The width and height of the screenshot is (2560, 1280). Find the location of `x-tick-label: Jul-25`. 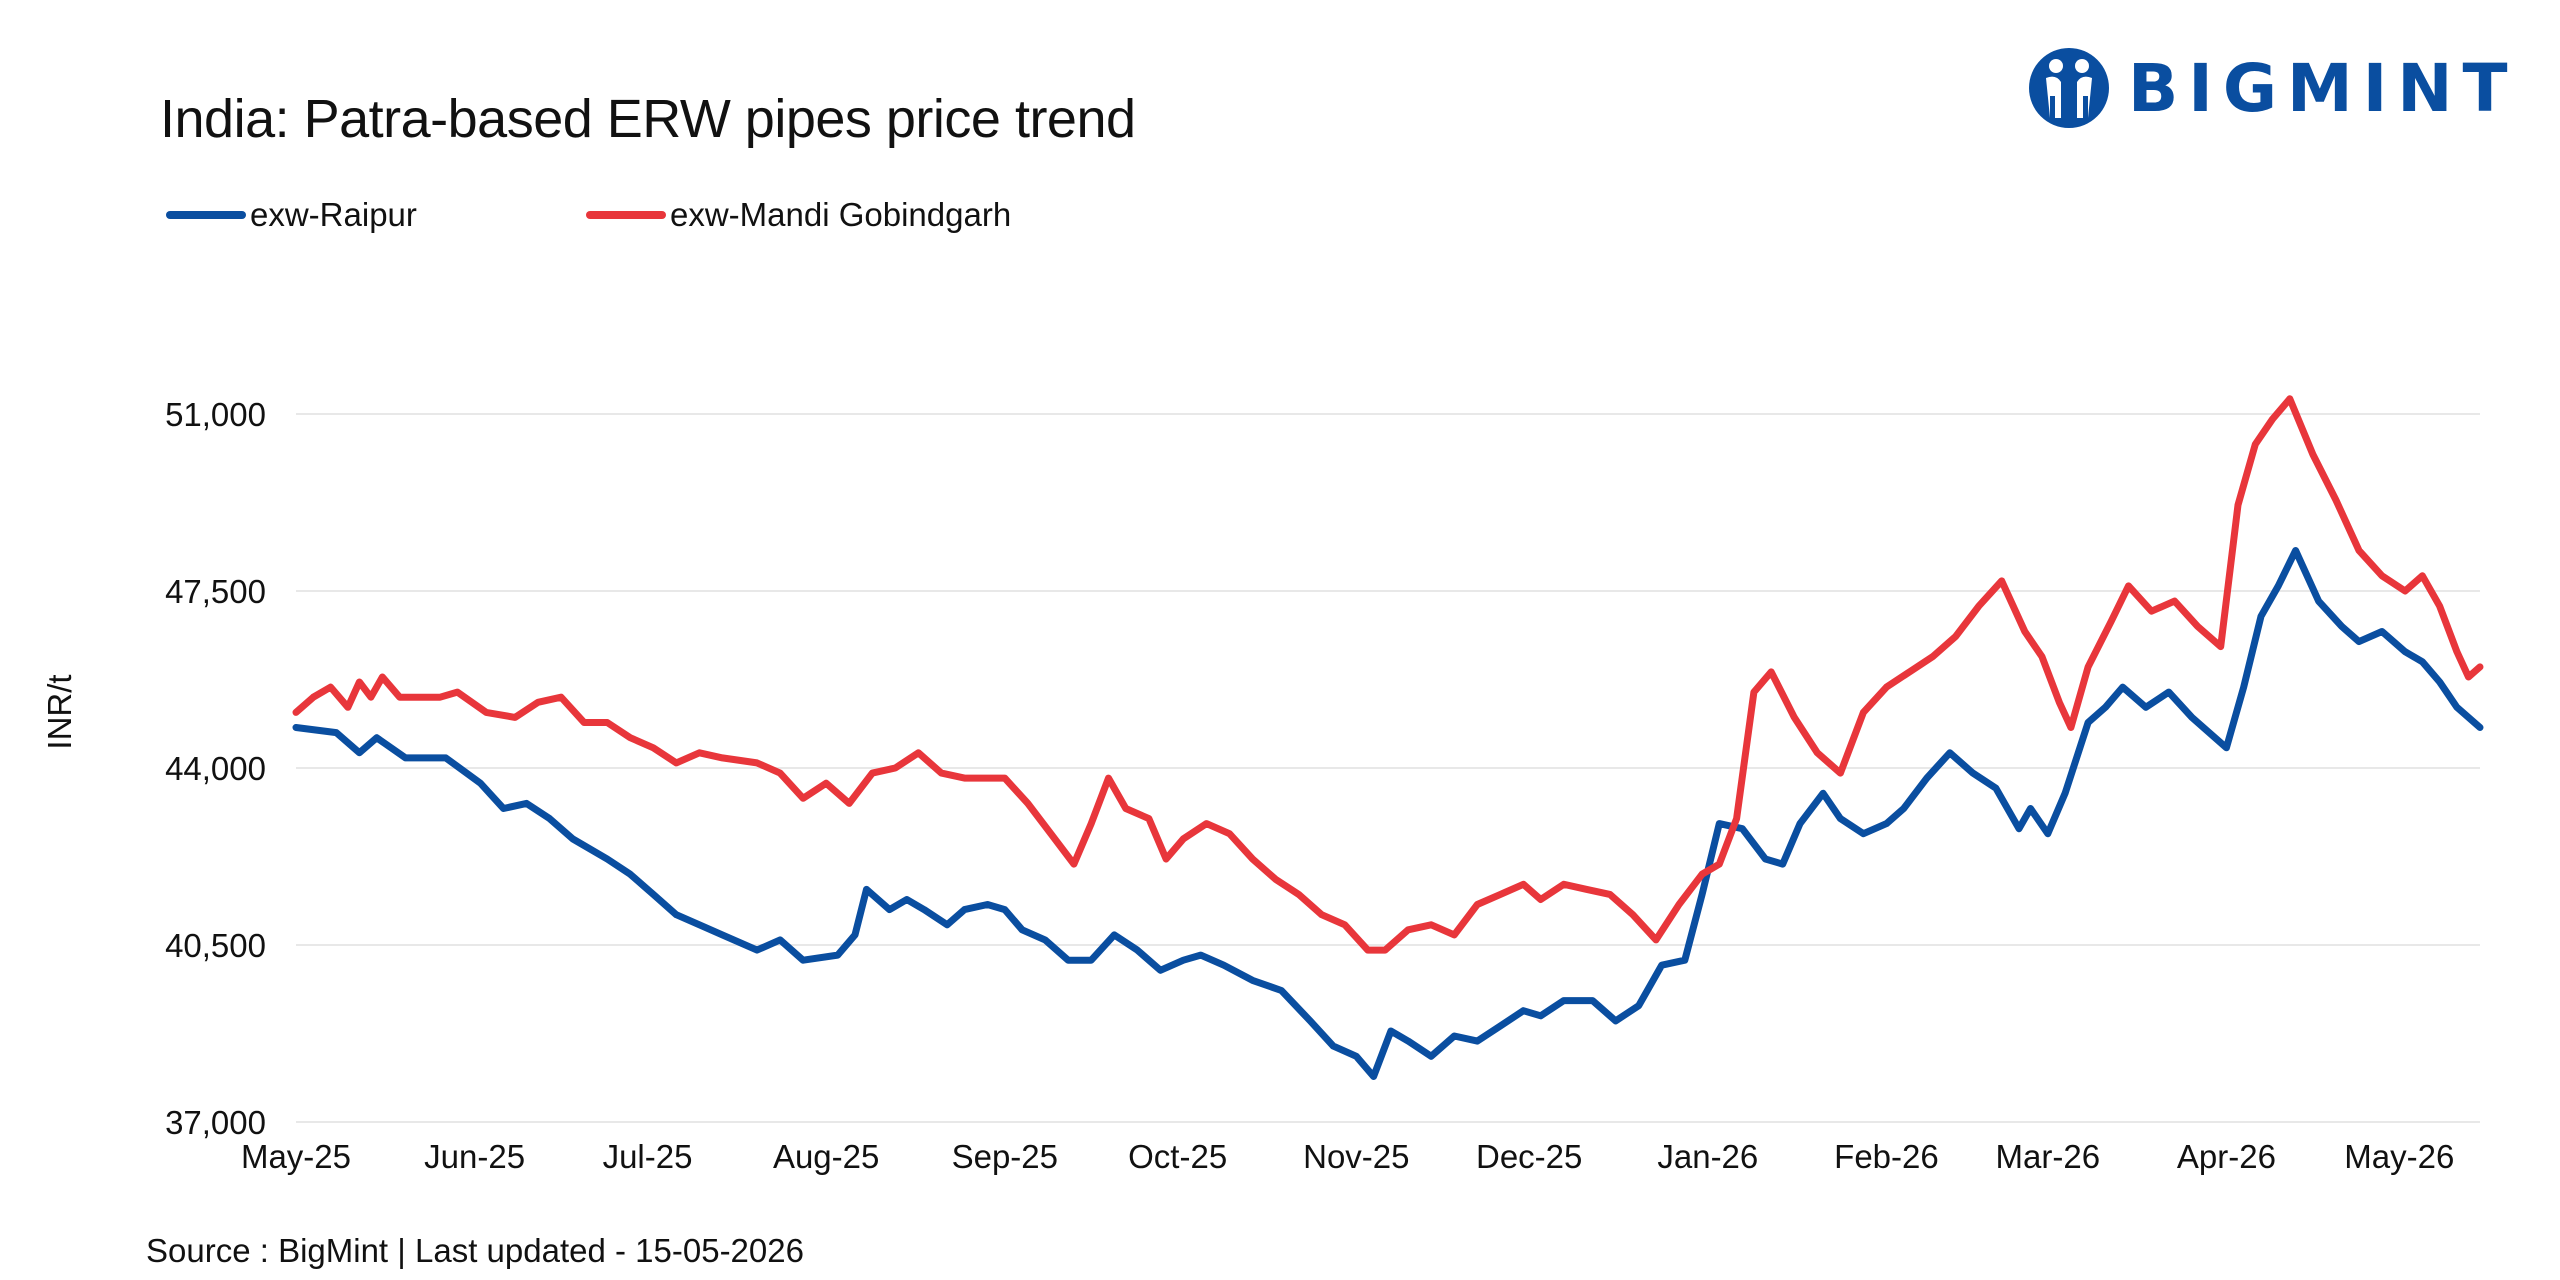

x-tick-label: Jul-25 is located at coordinates (648, 1156).